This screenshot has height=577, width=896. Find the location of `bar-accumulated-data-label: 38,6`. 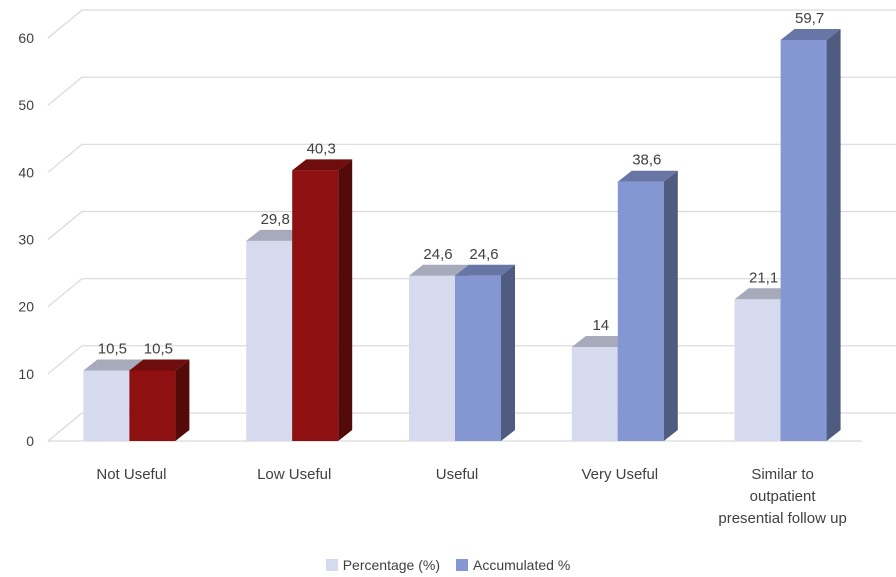

bar-accumulated-data-label: 38,6 is located at coordinates (646, 160).